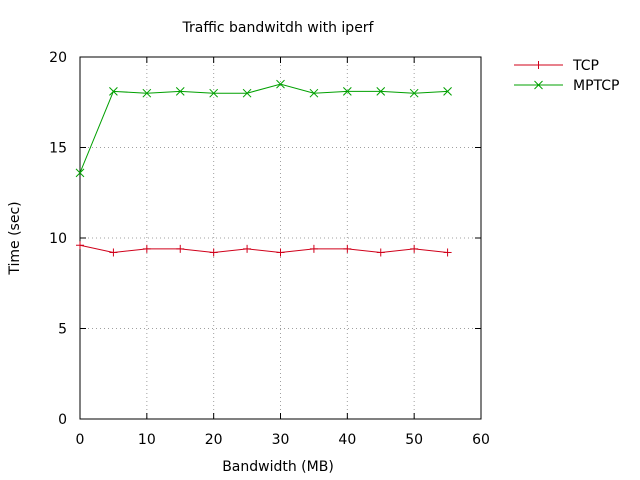  I want to click on legend-item-mptcp: MPTCP, so click(566, 86).